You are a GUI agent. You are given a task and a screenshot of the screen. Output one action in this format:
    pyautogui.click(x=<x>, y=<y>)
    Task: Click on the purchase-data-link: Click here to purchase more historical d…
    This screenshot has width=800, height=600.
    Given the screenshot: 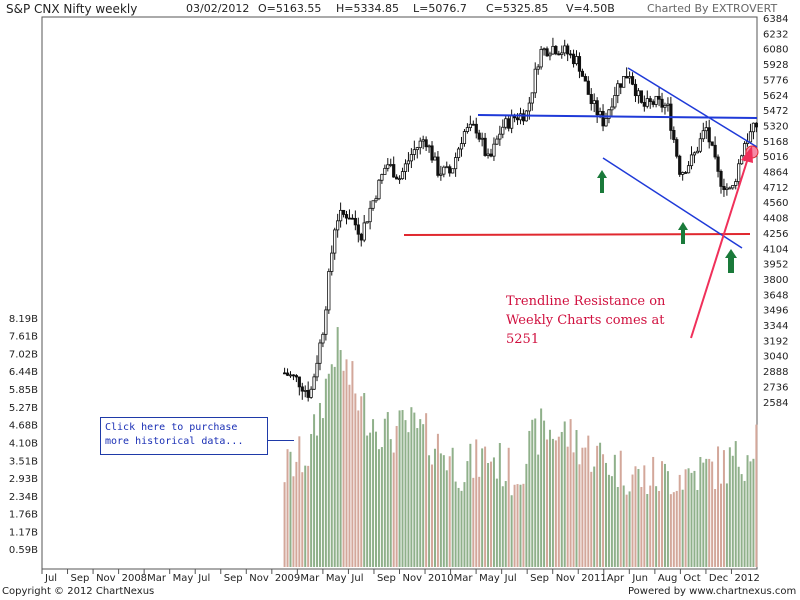 What is the action you would take?
    pyautogui.click(x=184, y=436)
    